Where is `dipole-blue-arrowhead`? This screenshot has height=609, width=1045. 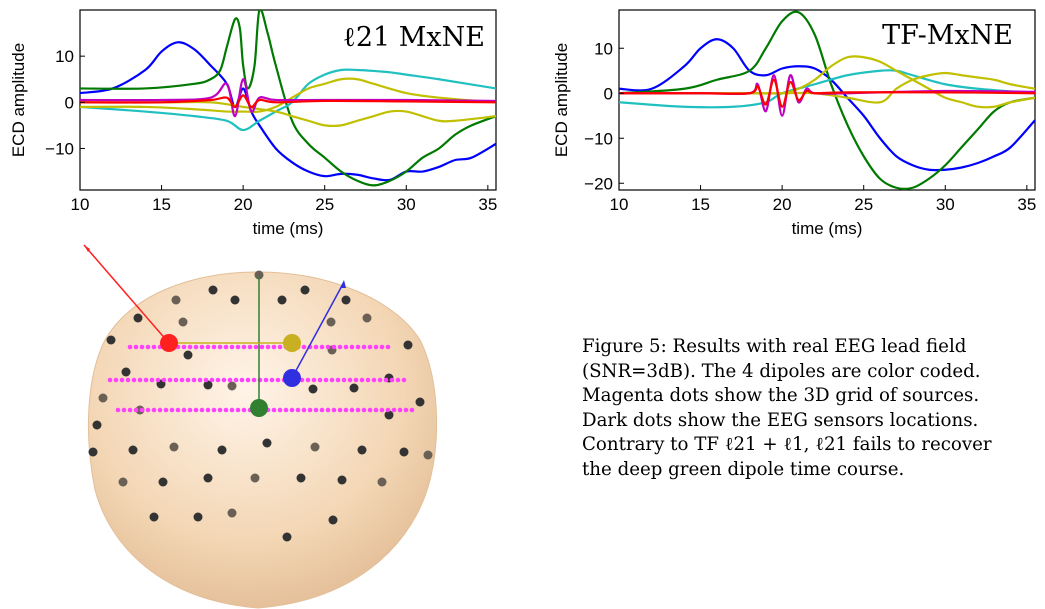 dipole-blue-arrowhead is located at coordinates (343, 284).